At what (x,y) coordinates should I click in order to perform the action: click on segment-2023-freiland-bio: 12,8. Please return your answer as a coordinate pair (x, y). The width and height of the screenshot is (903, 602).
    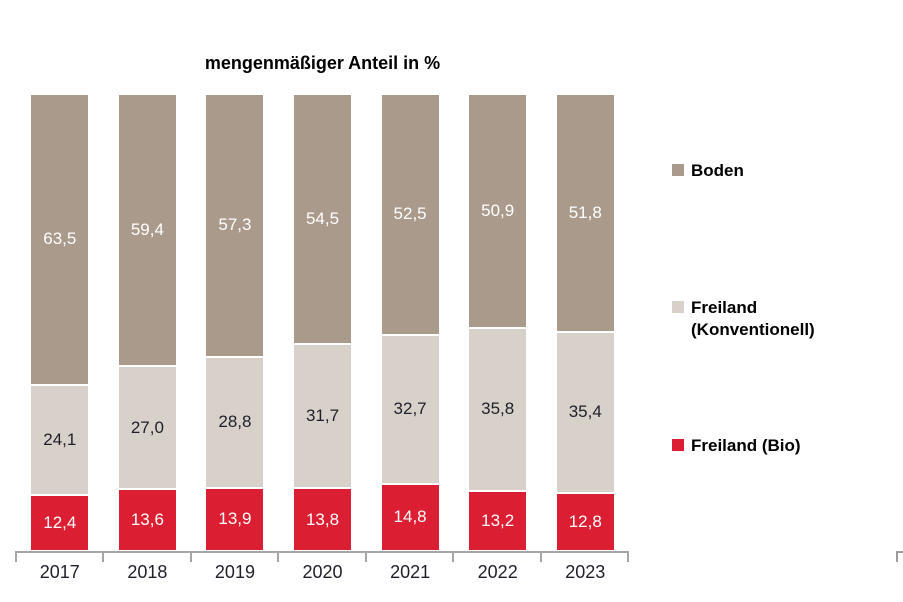
    Looking at the image, I should click on (585, 520).